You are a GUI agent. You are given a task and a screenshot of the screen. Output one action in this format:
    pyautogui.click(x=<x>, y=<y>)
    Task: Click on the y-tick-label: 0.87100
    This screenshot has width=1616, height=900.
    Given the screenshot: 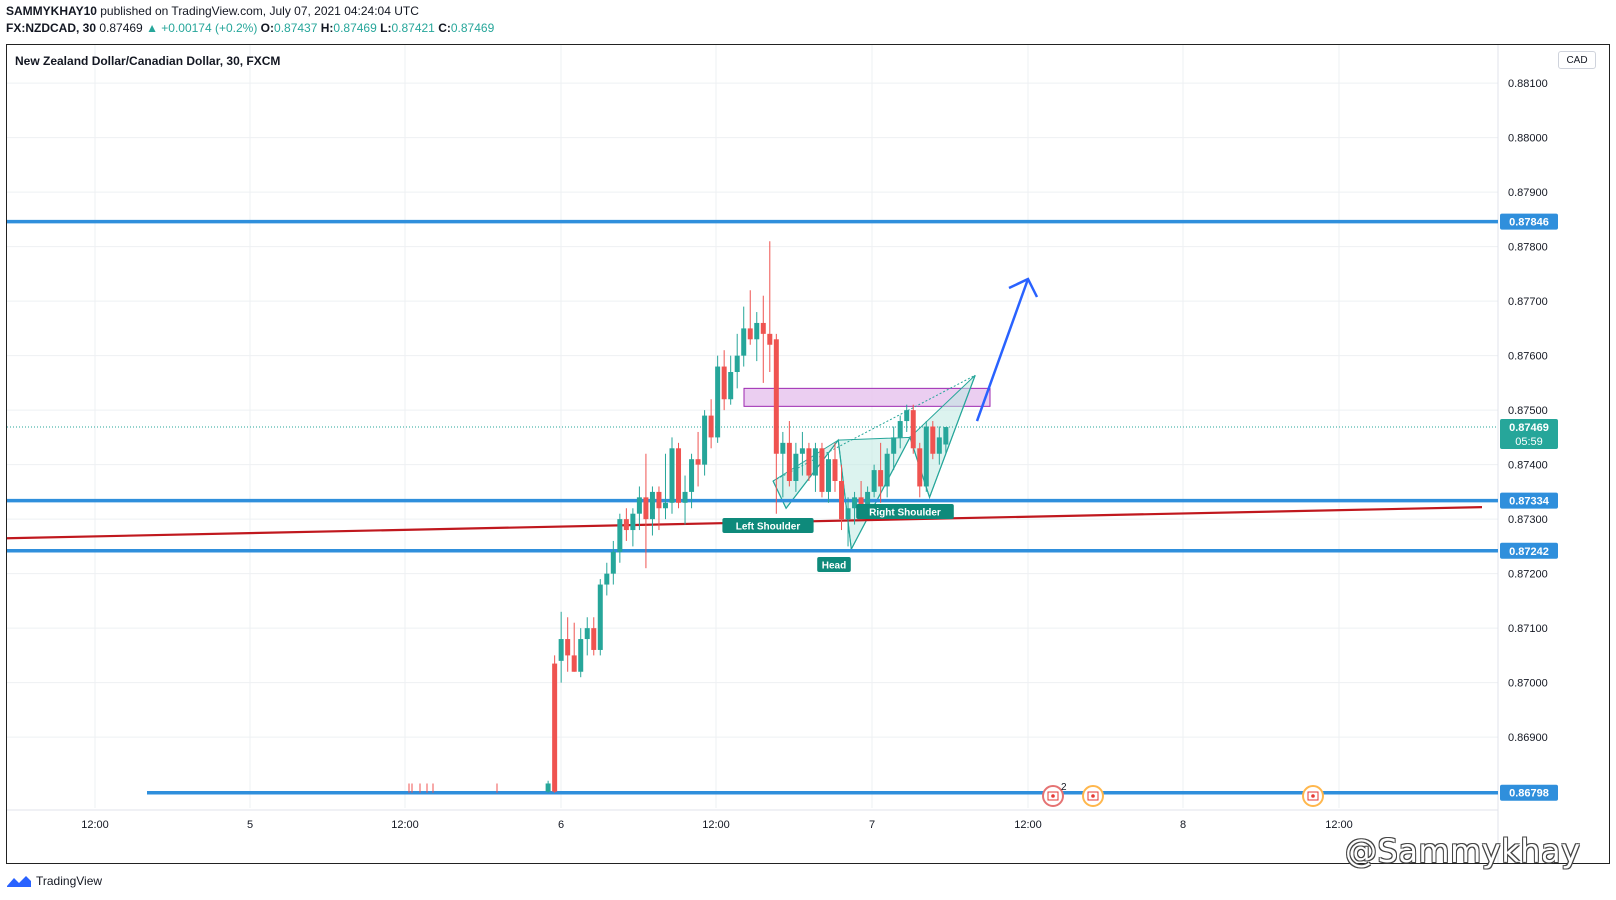 What is the action you would take?
    pyautogui.click(x=1528, y=629)
    